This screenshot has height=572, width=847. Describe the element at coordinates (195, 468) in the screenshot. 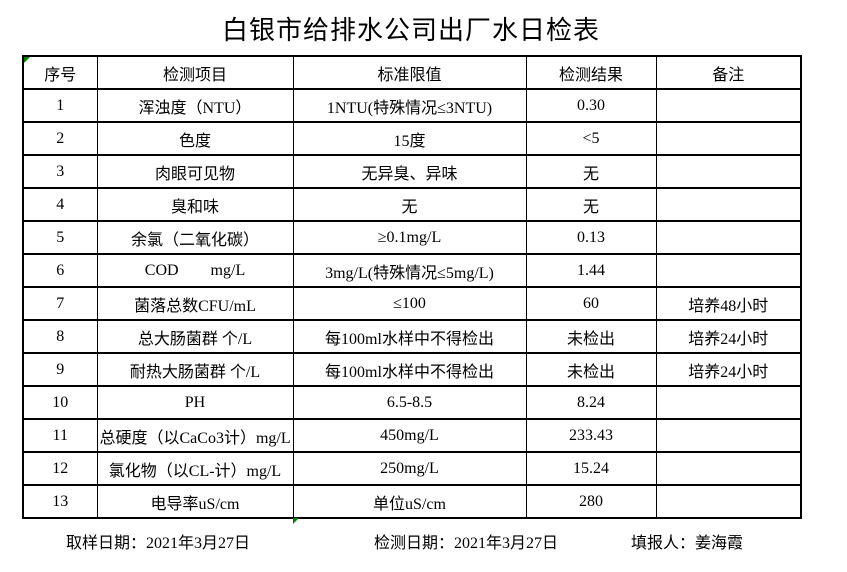

I see `cell-item: 氯化物（以CL-计）mg/L` at that location.